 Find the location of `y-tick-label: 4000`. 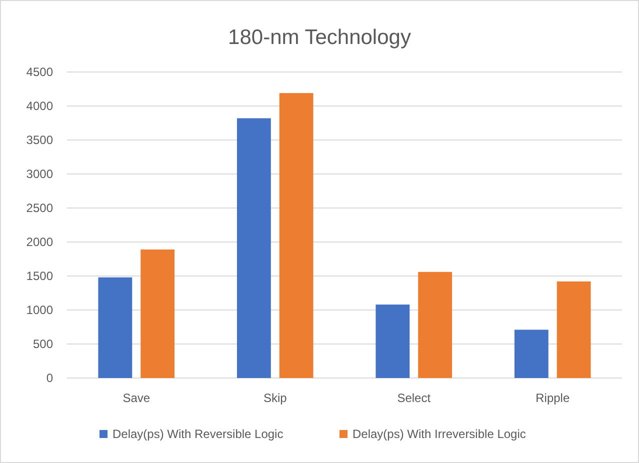

y-tick-label: 4000 is located at coordinates (40, 106).